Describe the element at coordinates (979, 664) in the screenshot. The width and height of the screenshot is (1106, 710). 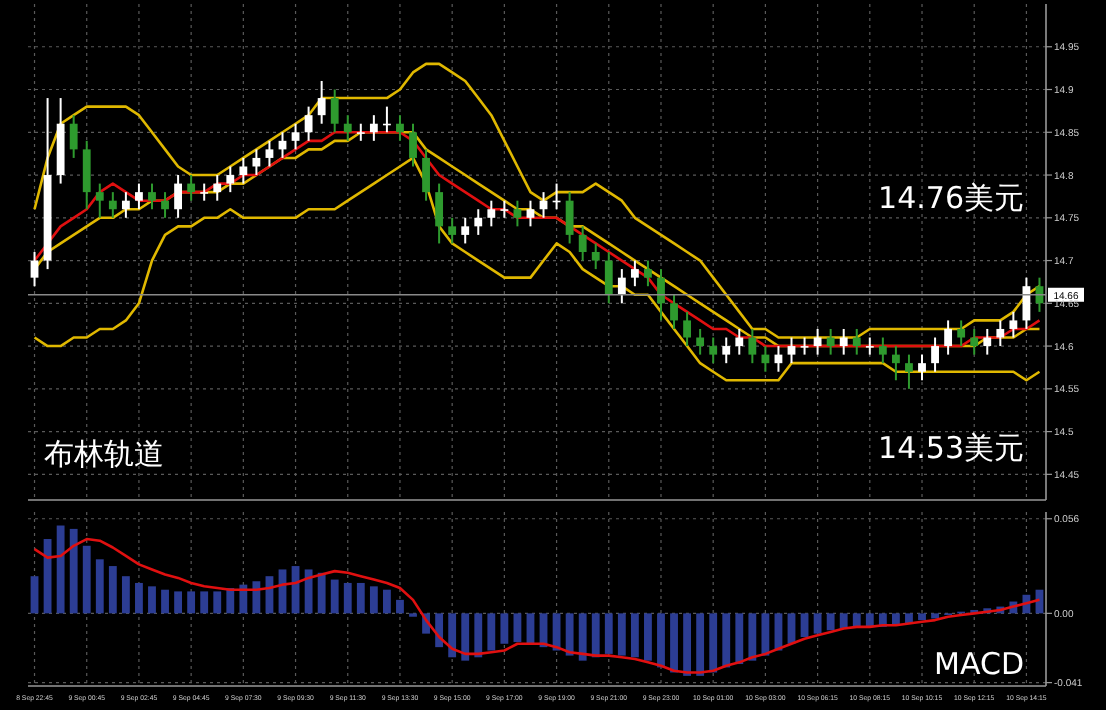
I see `annotation: MACD` at that location.